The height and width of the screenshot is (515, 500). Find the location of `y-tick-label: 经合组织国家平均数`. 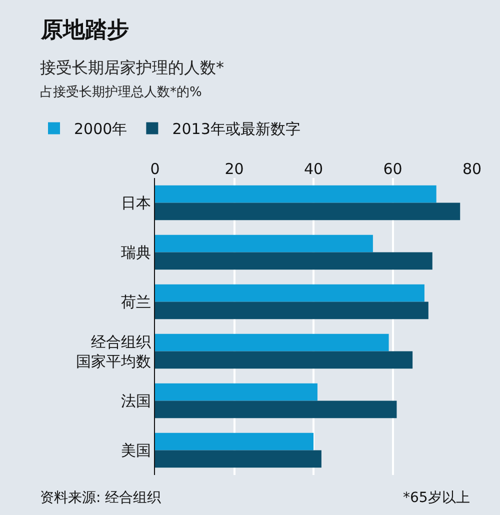

y-tick-label: 经合组织国家平均数 is located at coordinates (113, 351).